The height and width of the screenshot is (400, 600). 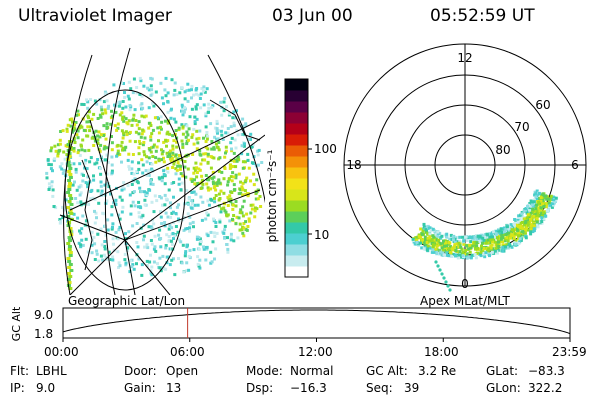 What do you see at coordinates (465, 284) in the screenshot?
I see `mlt-label-0: 0` at bounding box center [465, 284].